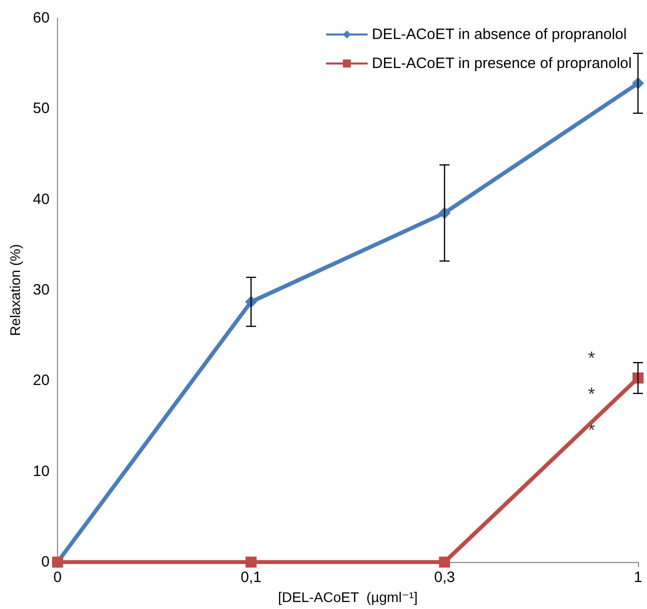 The image size is (647, 609). I want to click on y-tick-label: 50, so click(41, 109).